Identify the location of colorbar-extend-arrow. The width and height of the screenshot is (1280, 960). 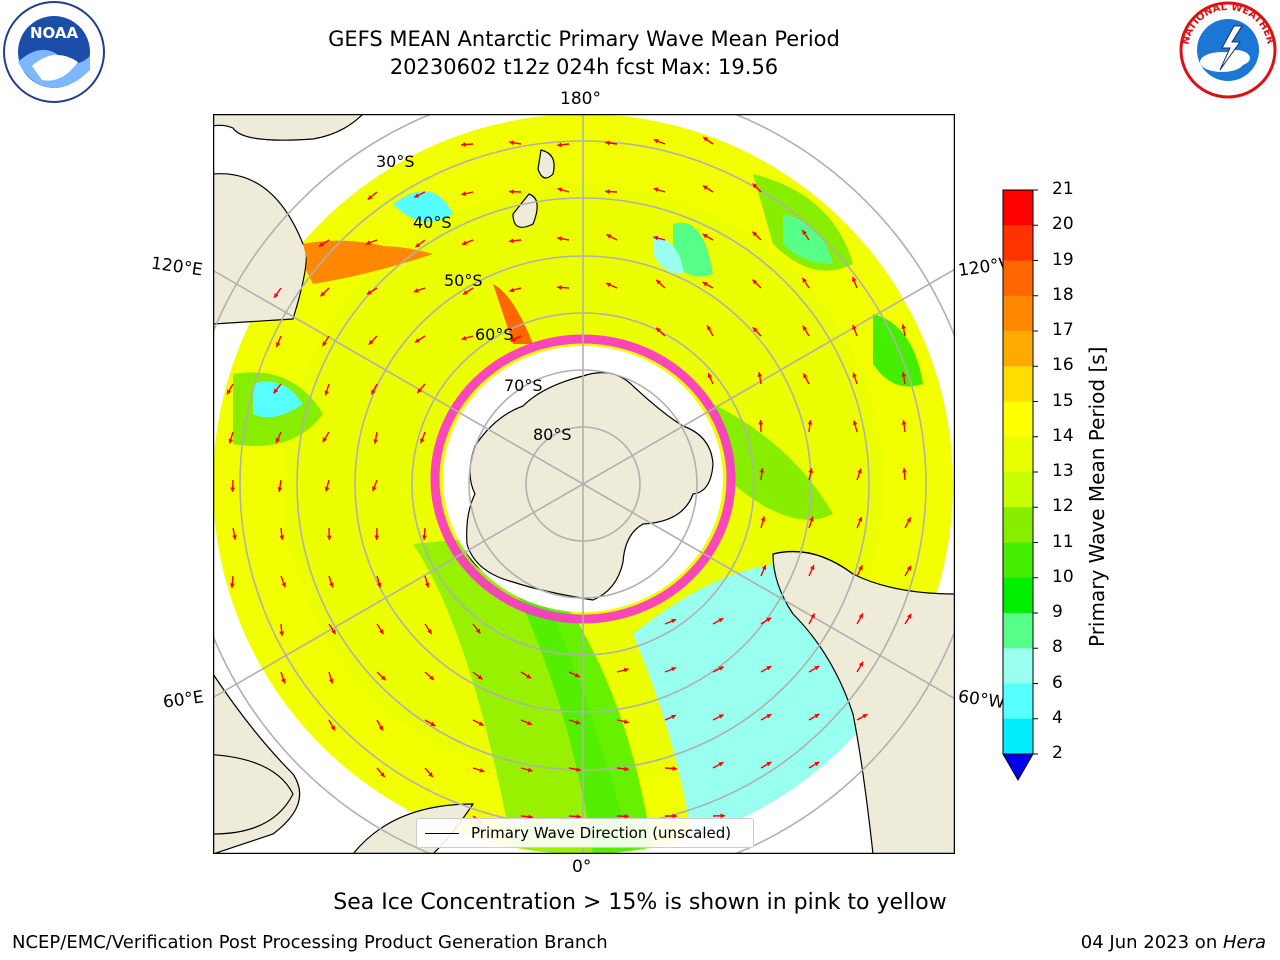
(1018, 767).